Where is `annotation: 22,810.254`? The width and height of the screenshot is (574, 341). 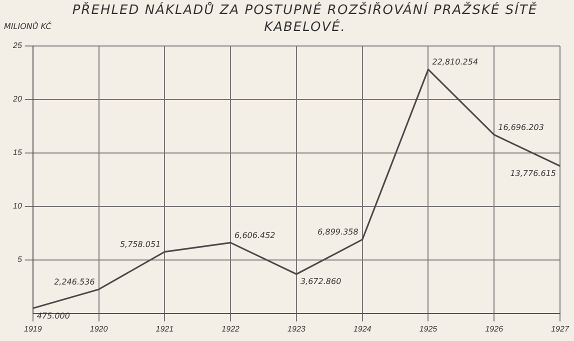 annotation: 22,810.254 is located at coordinates (455, 62).